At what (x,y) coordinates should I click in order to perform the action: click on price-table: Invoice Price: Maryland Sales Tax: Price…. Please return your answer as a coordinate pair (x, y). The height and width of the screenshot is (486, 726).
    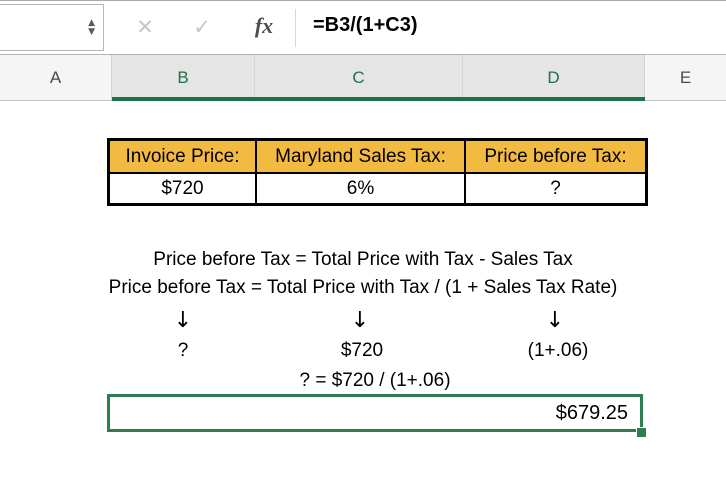
    Looking at the image, I should click on (377, 172).